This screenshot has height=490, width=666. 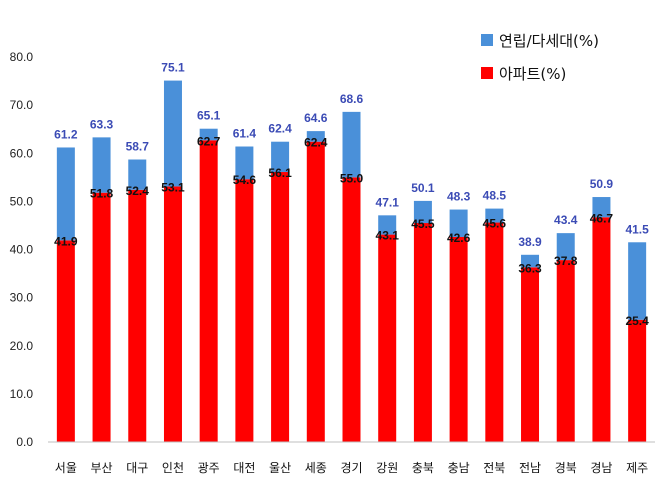 I want to click on legend-label-apt: 아파트(%), so click(x=532, y=74).